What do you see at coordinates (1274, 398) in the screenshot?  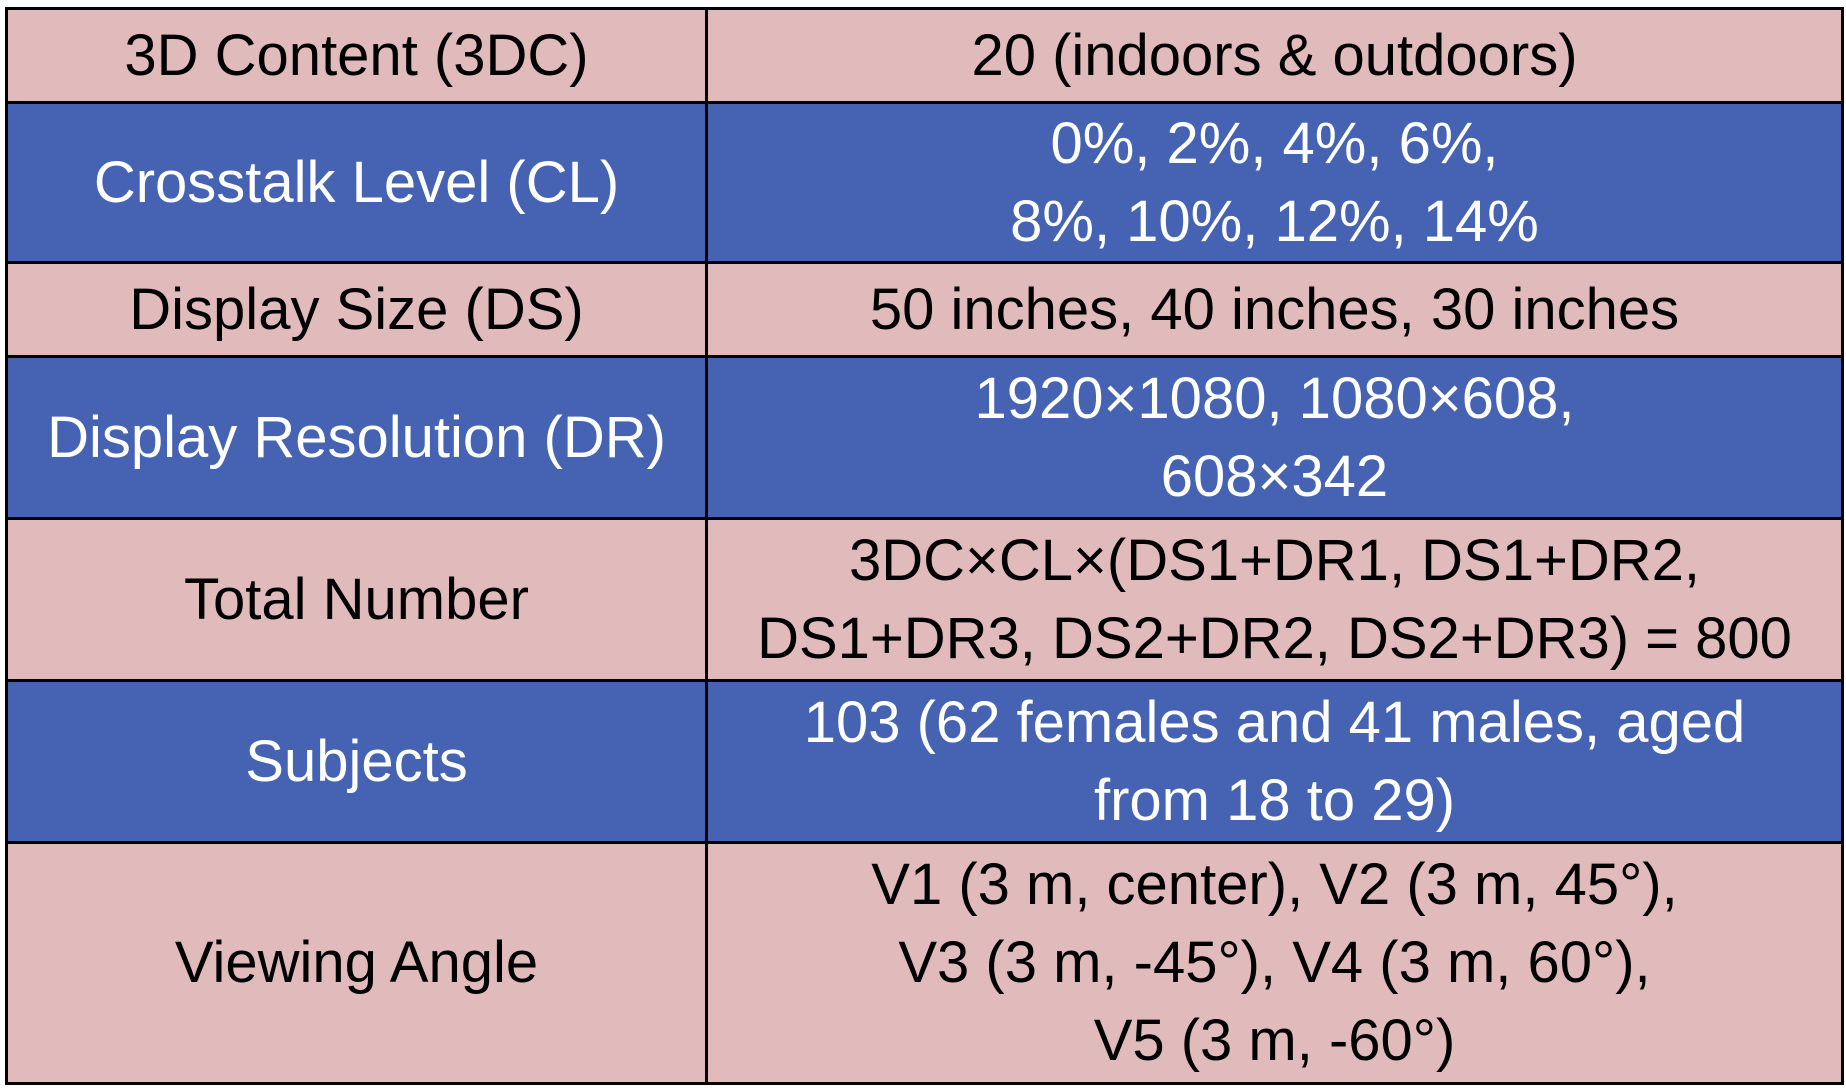 I see `value-line: 1920×1080, 1080×608,` at bounding box center [1274, 398].